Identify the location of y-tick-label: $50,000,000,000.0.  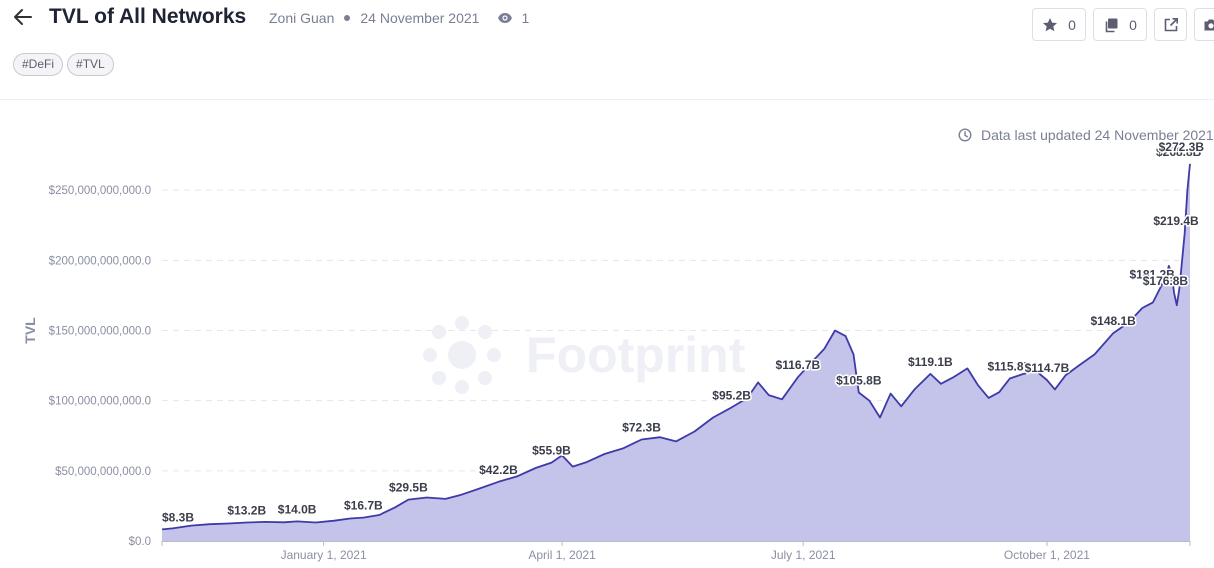
(103, 472).